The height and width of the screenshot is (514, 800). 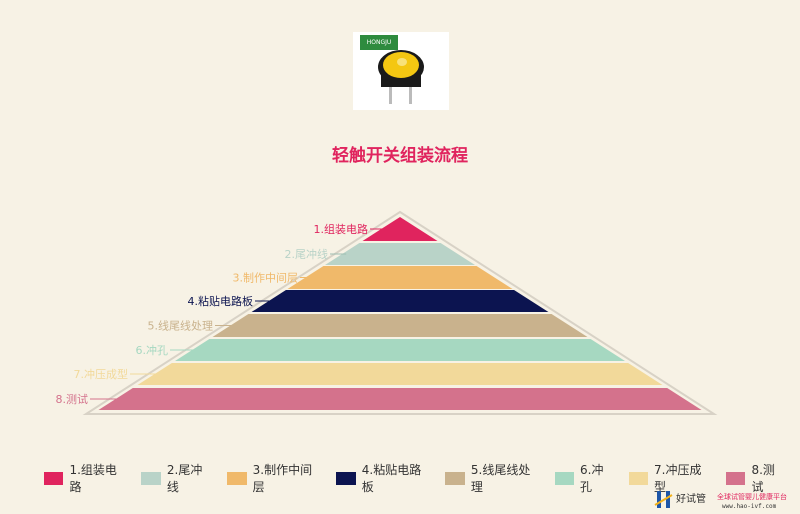 I want to click on svg-text: 好试管, so click(x=691, y=498).